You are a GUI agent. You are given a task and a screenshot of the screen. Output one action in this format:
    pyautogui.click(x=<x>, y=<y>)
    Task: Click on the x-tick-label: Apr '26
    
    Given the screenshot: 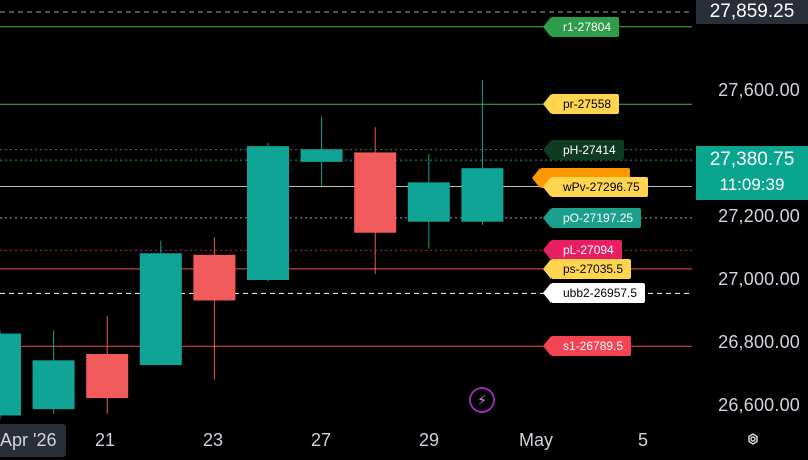 What is the action you would take?
    pyautogui.click(x=33, y=440)
    